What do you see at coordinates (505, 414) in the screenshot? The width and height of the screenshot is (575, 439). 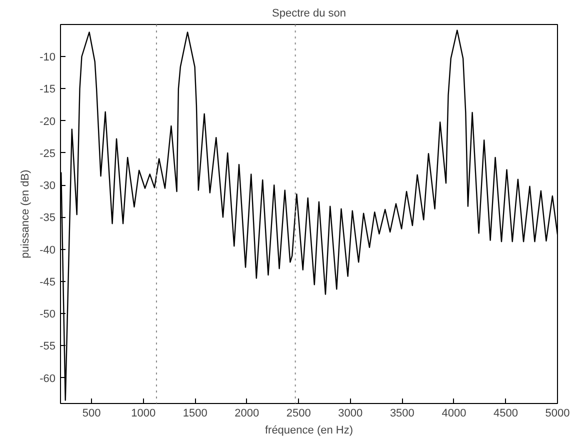 I see `x-tick-label: 4500` at bounding box center [505, 414].